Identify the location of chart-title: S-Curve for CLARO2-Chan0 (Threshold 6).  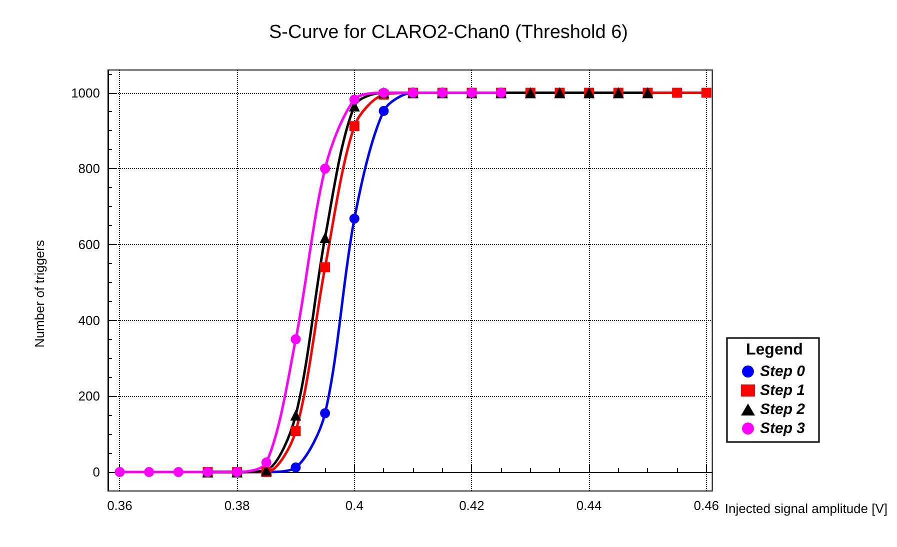
(448, 32).